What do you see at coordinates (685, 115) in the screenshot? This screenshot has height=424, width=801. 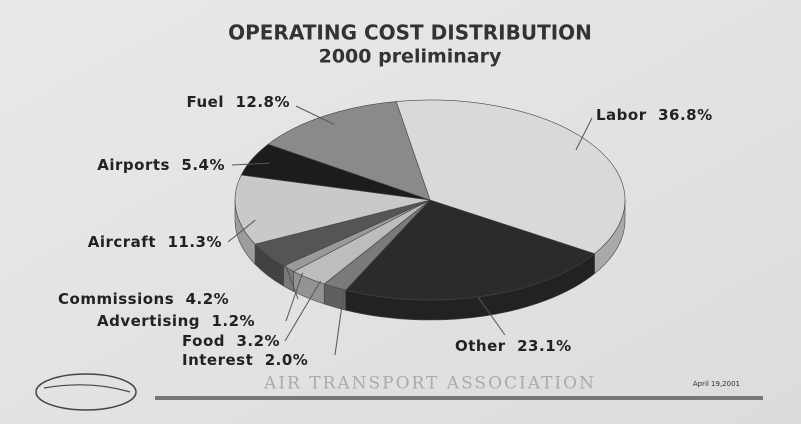 I see `value-label: 36.8%` at bounding box center [685, 115].